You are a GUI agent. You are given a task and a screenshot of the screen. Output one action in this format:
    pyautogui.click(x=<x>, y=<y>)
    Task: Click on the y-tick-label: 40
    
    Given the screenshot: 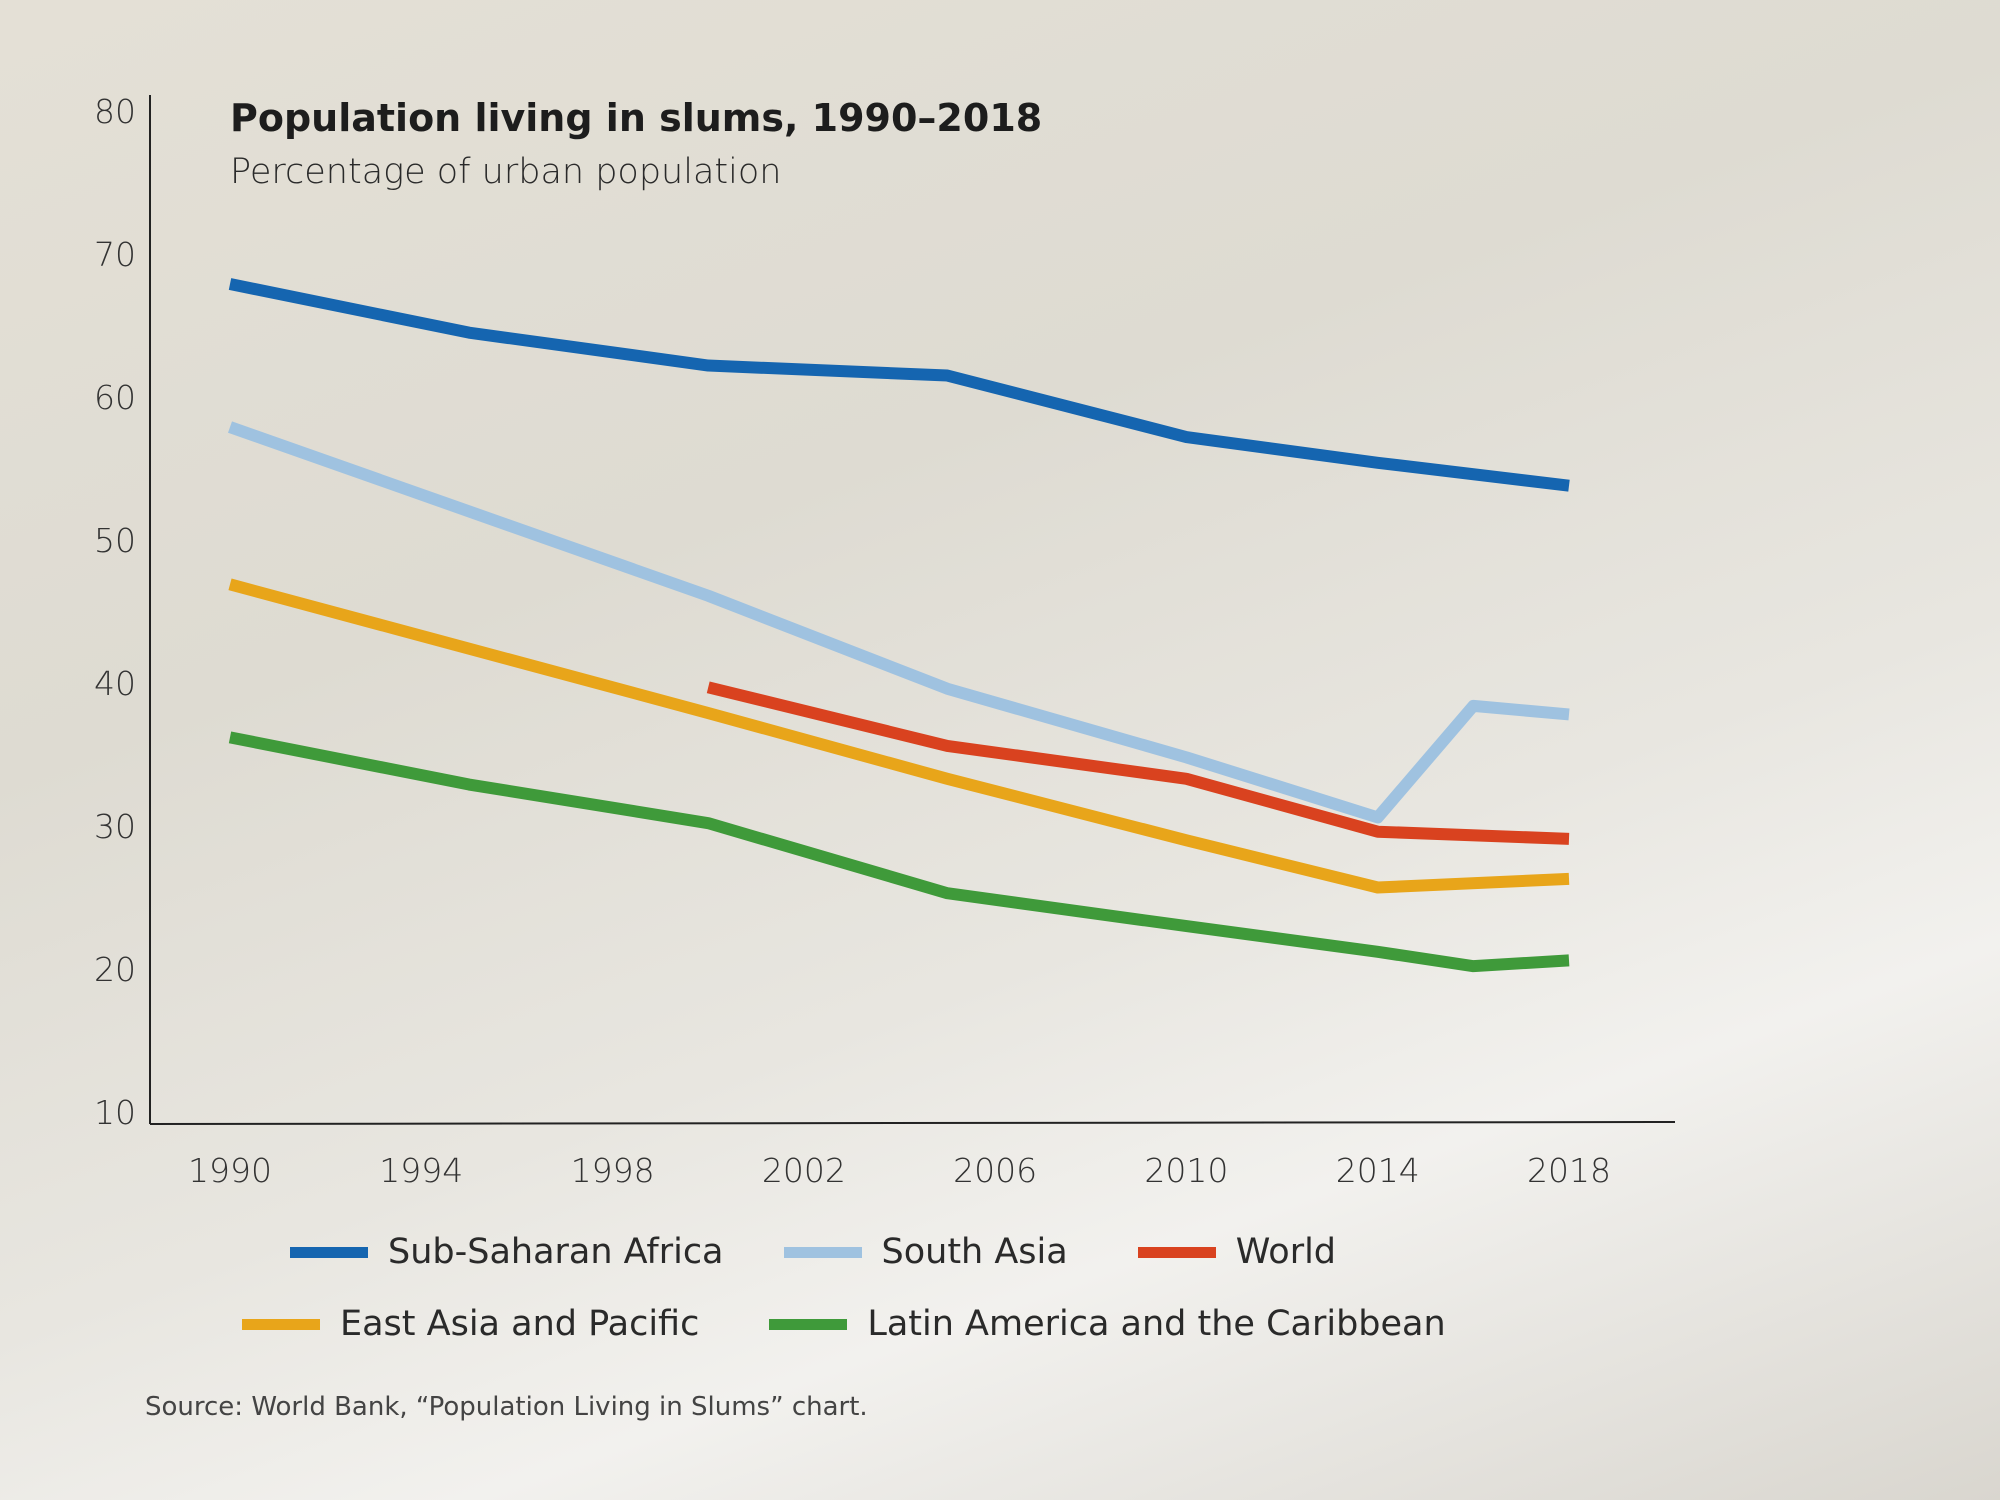 What is the action you would take?
    pyautogui.click(x=115, y=683)
    